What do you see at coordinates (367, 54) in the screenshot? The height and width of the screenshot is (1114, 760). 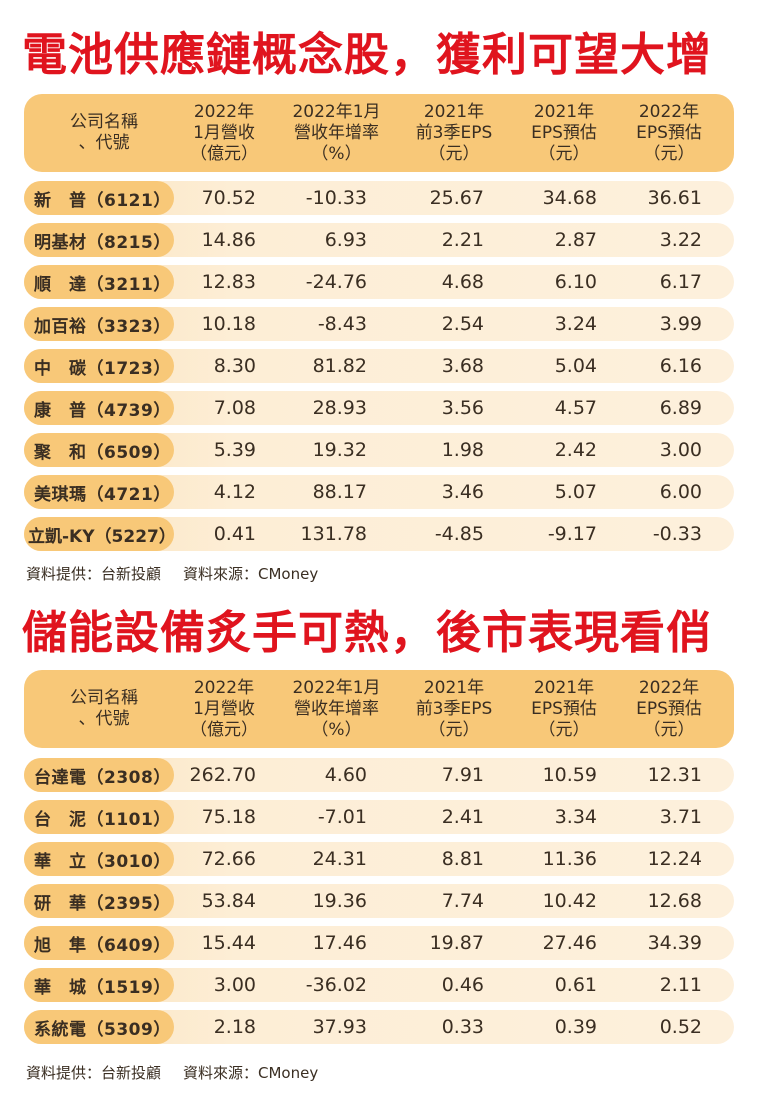 I see `table-title: 電池供應鏈概念股，獲利可望大增` at bounding box center [367, 54].